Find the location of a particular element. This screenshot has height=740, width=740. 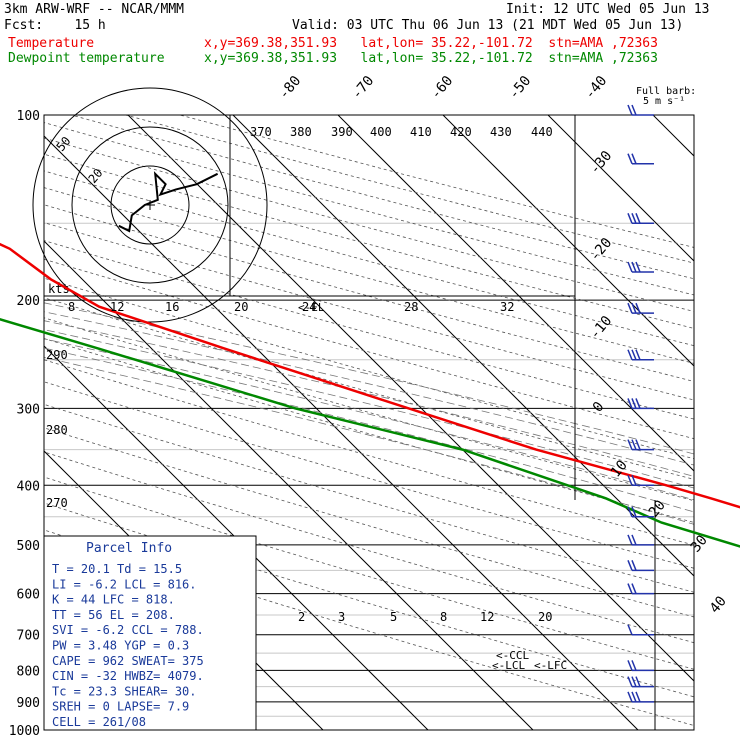

theta-e-label: 420 is located at coordinates (461, 132).